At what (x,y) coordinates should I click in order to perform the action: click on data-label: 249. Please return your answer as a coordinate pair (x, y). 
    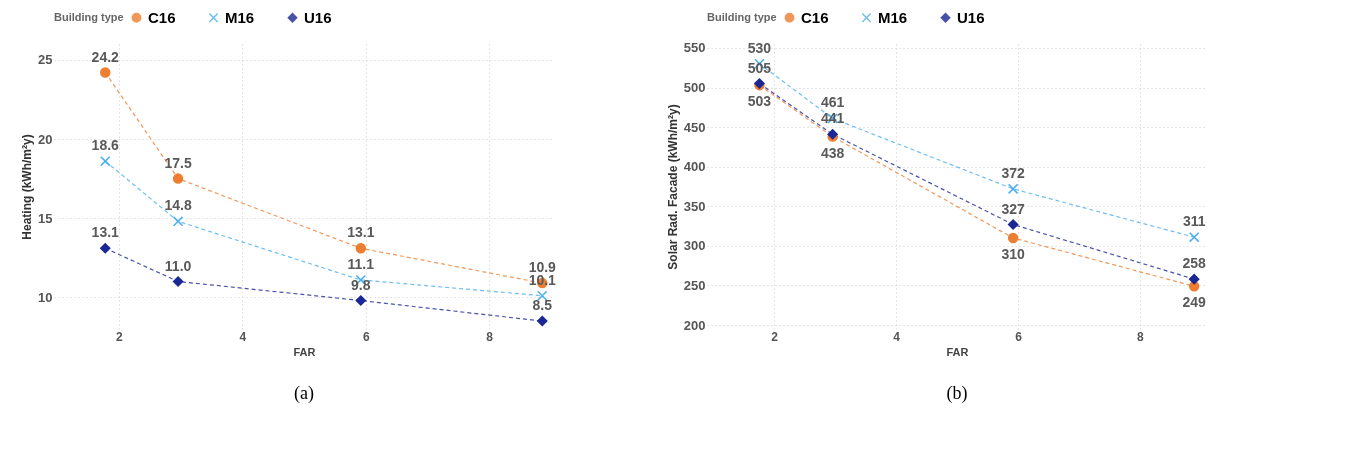
    Looking at the image, I should click on (1194, 302).